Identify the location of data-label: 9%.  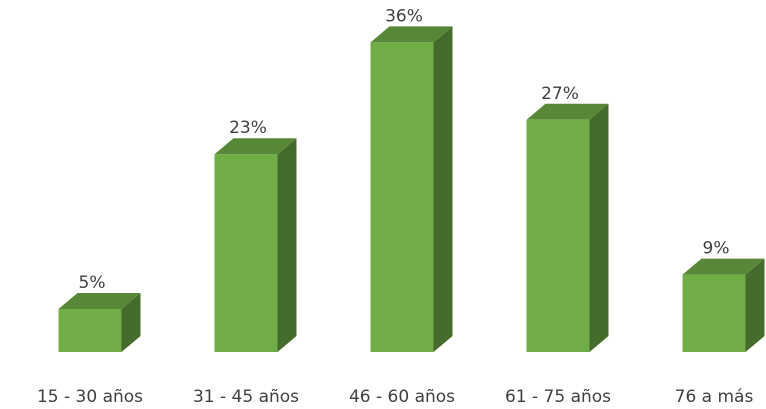
(716, 249).